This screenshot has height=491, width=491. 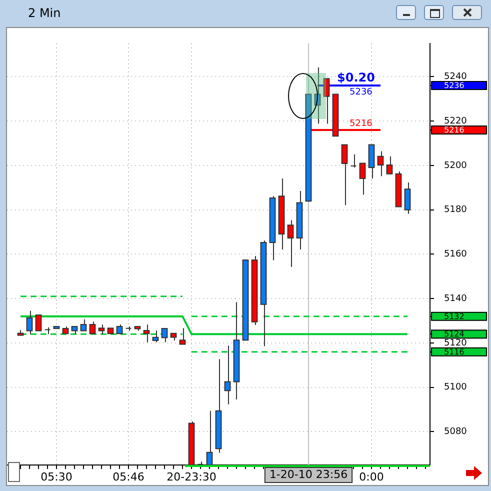 I want to click on x-tick-label: 05:30, so click(x=56, y=477).